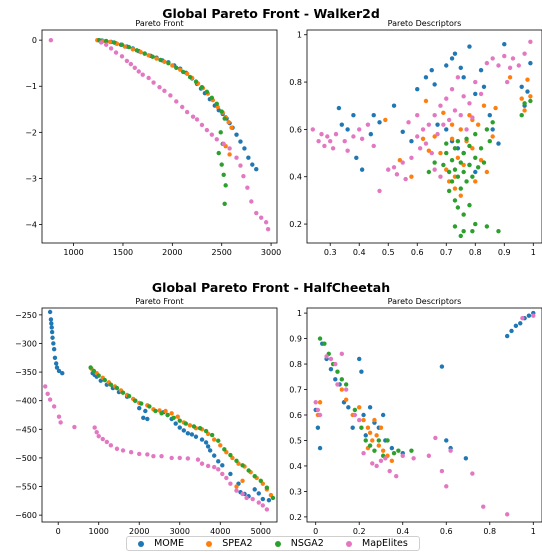 This screenshot has width=542, height=552. Describe the element at coordinates (359, 531) in the screenshot. I see `cheetah-descriptors-xtick-label: 0.2` at that location.